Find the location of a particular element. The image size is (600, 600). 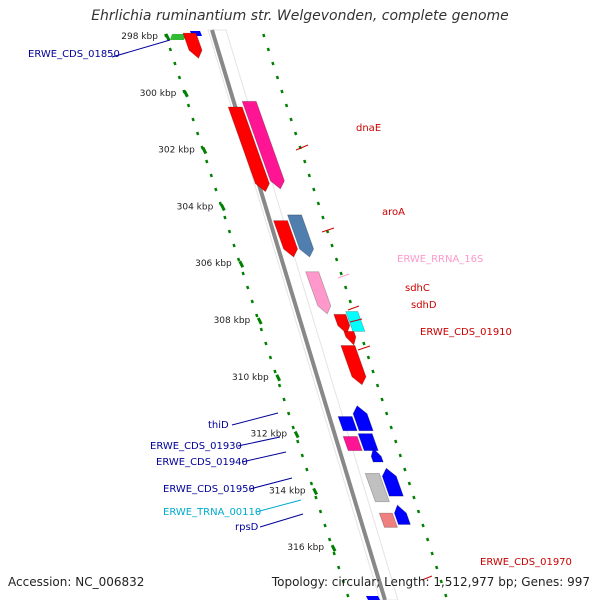

gene-top-red is located at coordinates (192, 45).